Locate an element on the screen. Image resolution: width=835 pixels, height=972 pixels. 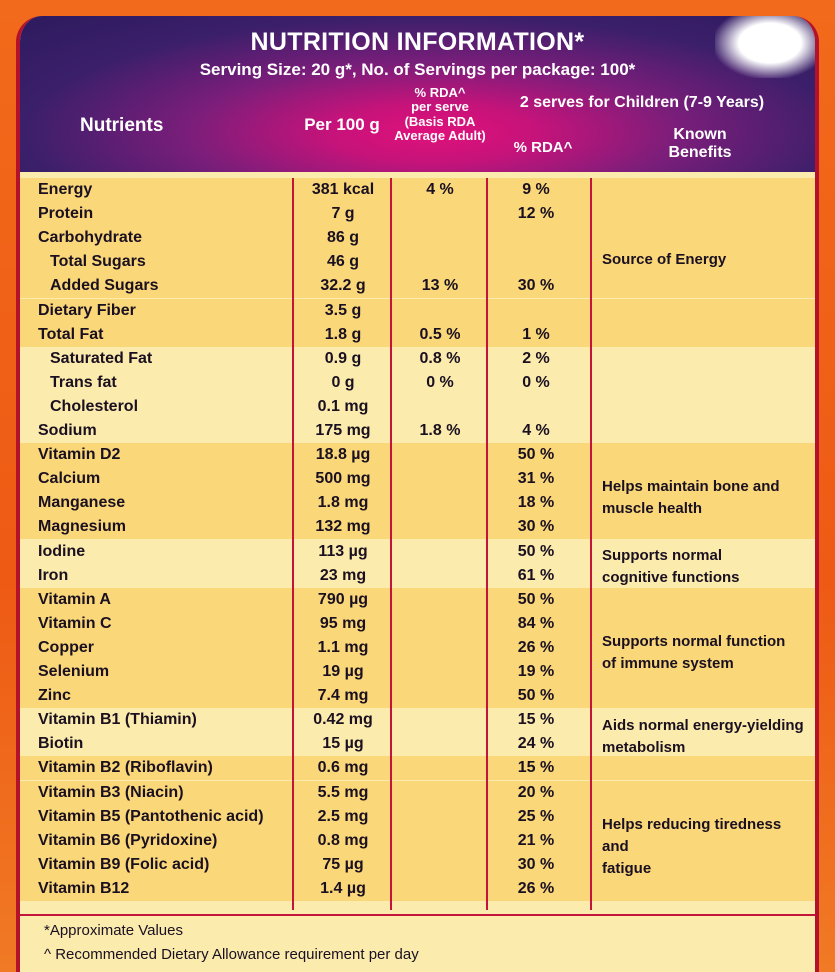
nutrient-name: Zinc is located at coordinates (54, 696).